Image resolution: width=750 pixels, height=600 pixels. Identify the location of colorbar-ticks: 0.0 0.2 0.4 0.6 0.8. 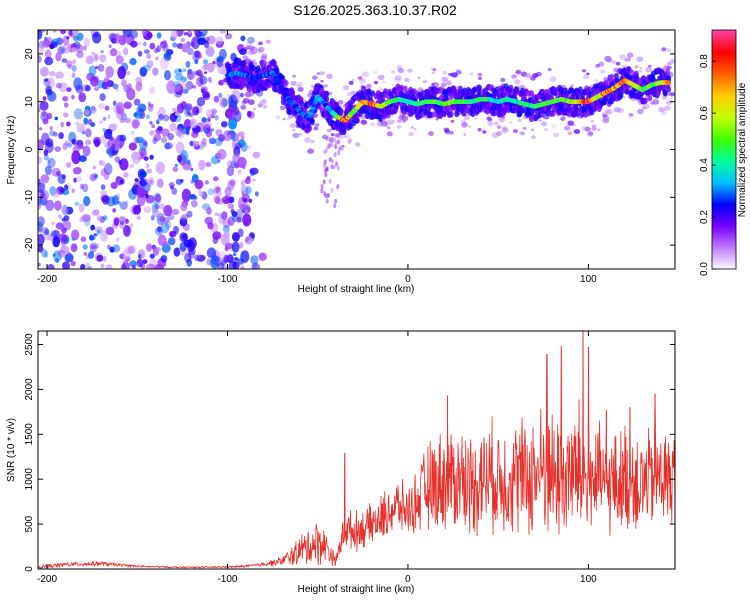
(707, 165).